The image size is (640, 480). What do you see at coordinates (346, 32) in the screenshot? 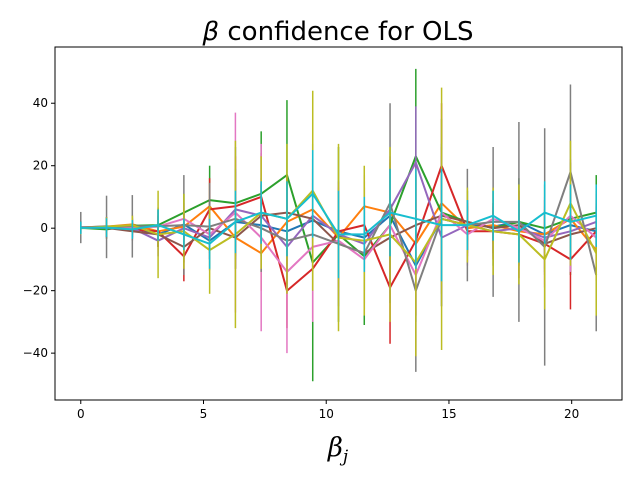
I see `chart-title-text: confidence for OLS` at bounding box center [346, 32].